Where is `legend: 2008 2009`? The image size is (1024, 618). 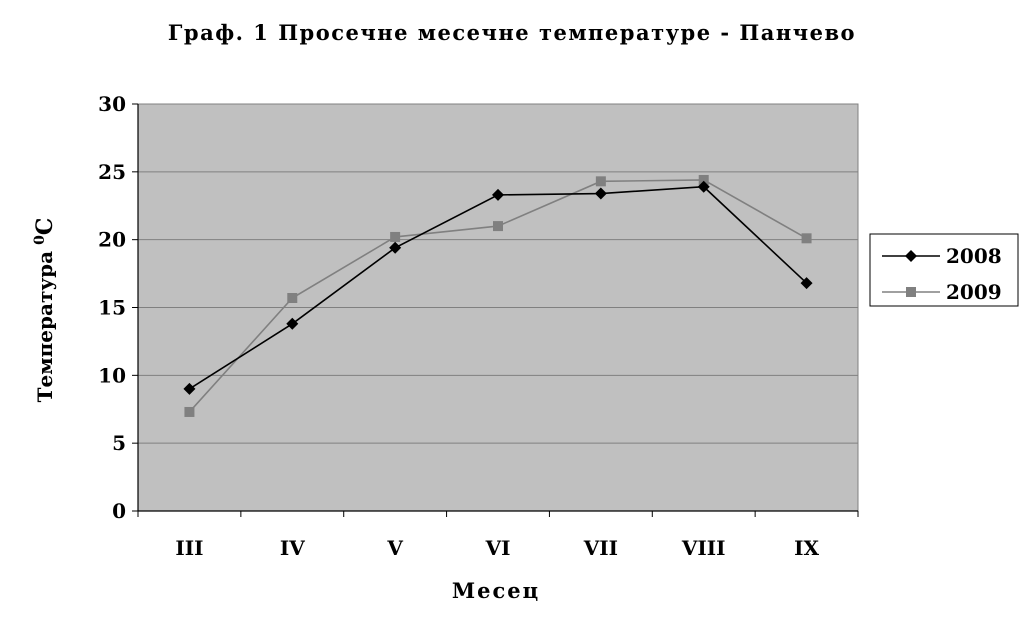 legend: 2008 2009 is located at coordinates (944, 270).